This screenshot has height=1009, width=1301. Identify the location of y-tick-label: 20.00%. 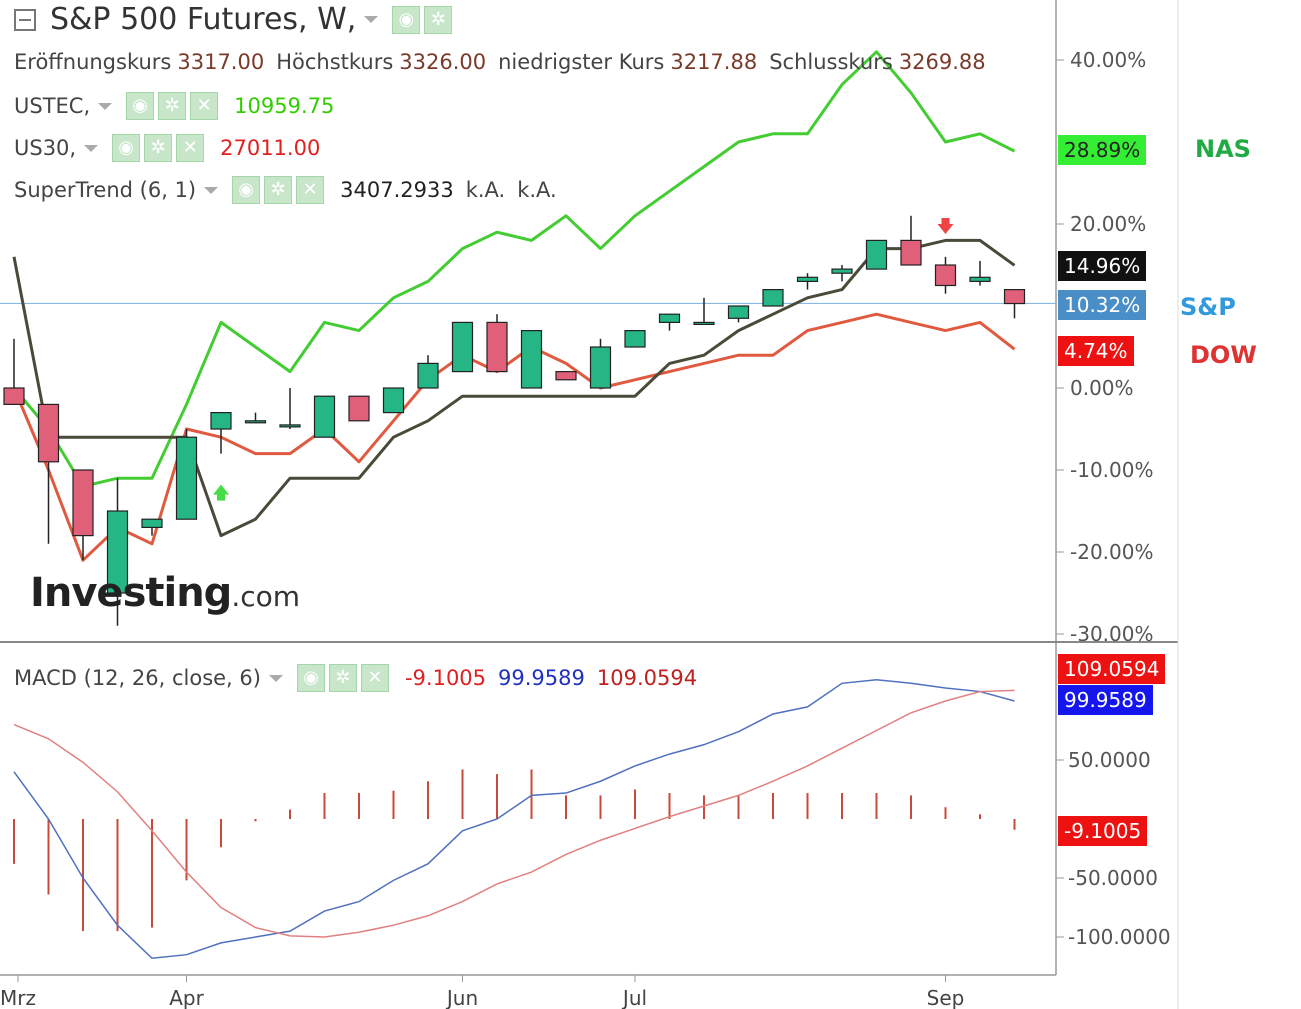
(1108, 224).